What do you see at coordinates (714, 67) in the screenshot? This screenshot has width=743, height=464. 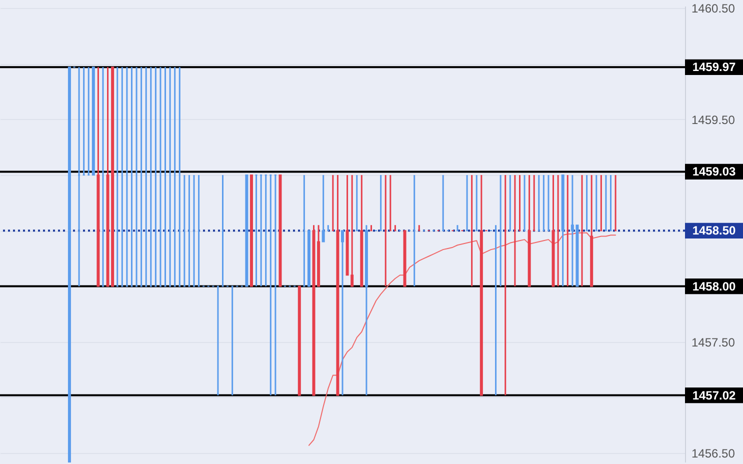 I see `ref-line-label: 1459.97` at bounding box center [714, 67].